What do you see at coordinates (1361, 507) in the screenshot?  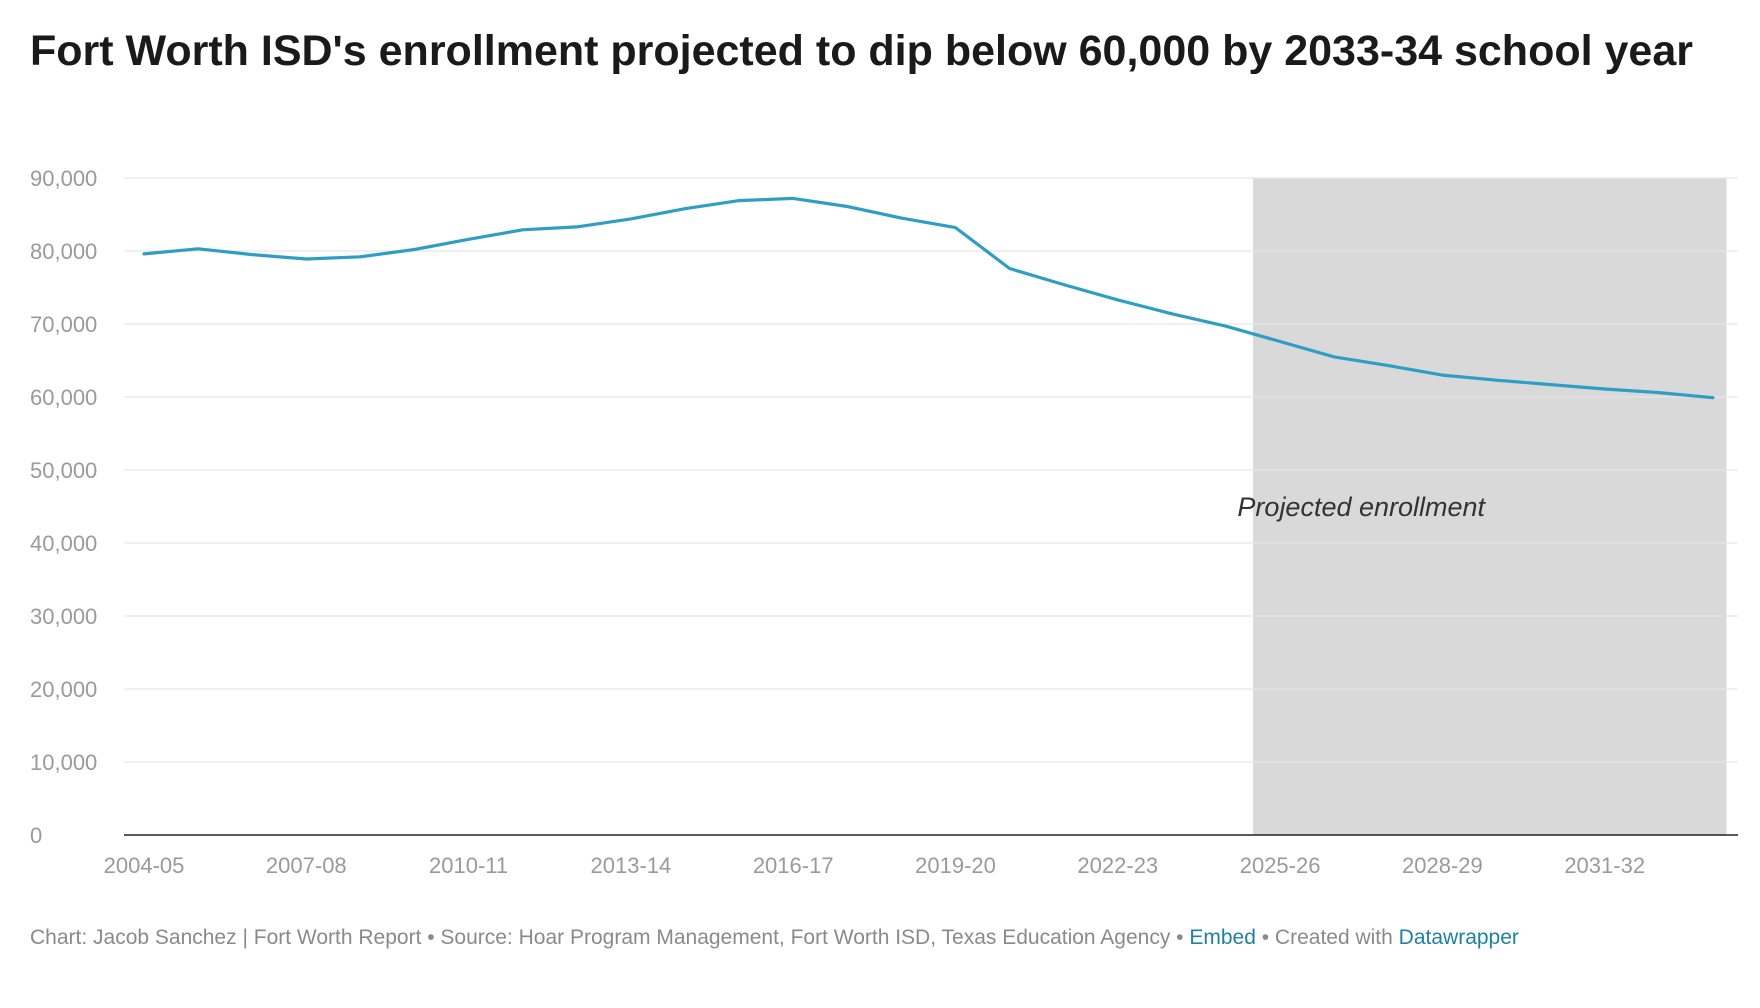 I see `projected-region-label: Projected enrollment` at bounding box center [1361, 507].